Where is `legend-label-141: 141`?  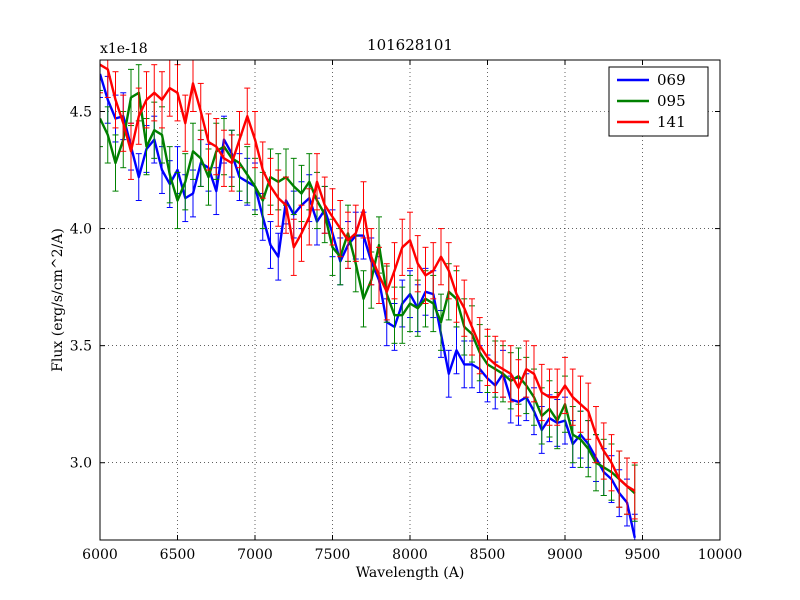 legend-label-141: 141 is located at coordinates (671, 122).